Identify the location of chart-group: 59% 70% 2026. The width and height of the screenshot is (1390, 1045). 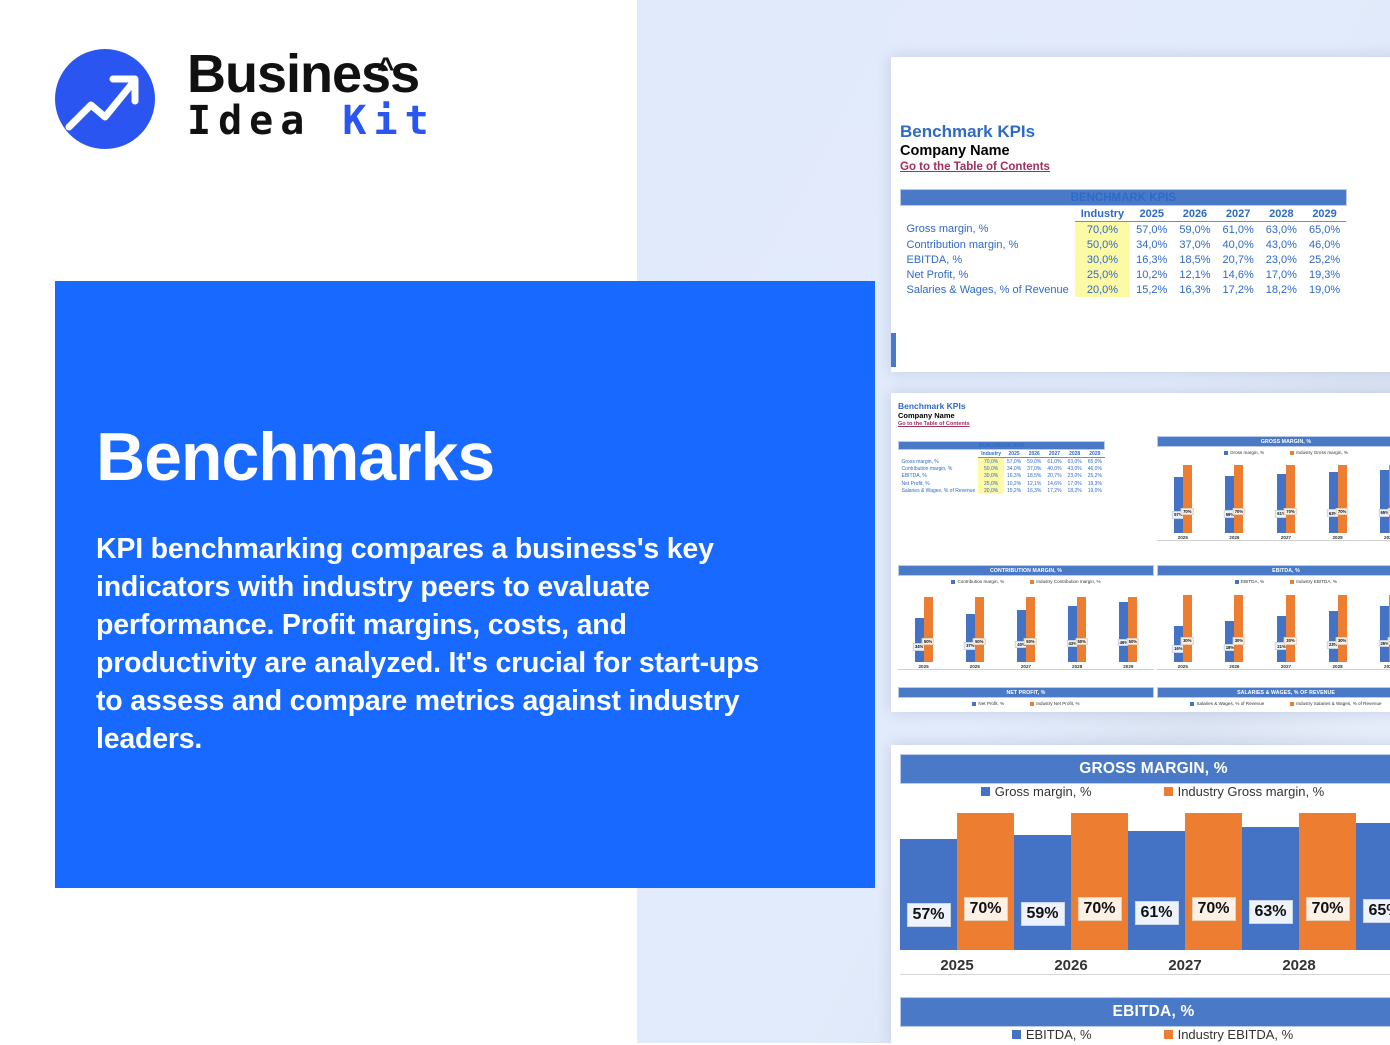
(1071, 893).